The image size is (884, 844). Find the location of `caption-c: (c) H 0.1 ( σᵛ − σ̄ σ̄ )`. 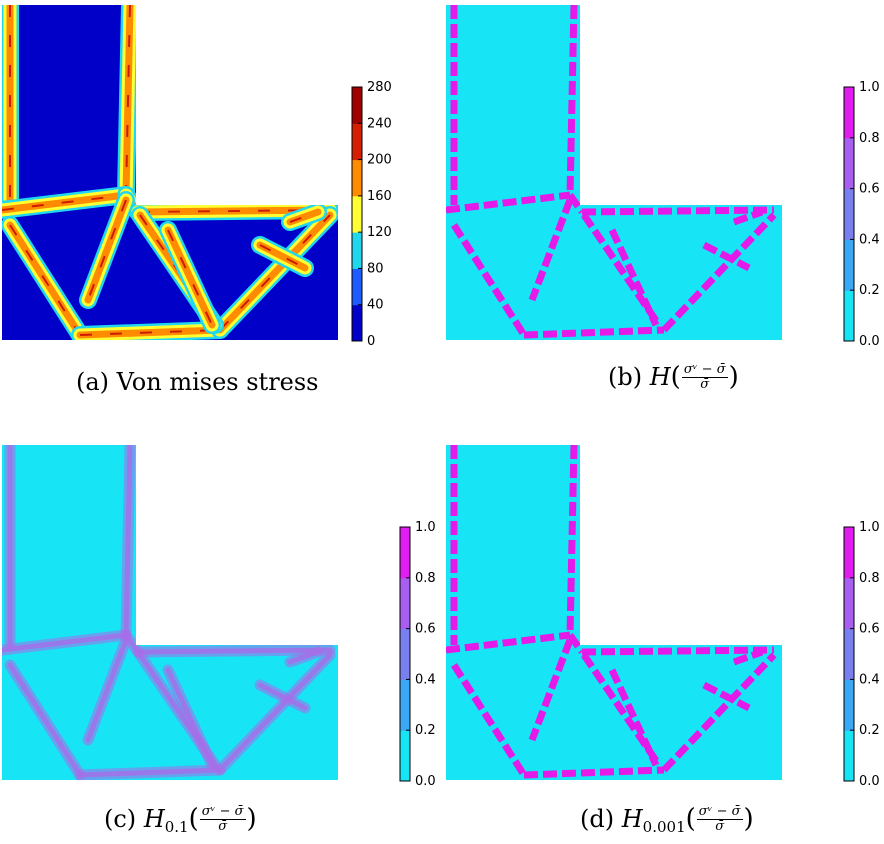

caption-c: (c) H 0.1 ( σᵛ − σ̄ σ̄ ) is located at coordinates (180, 819).